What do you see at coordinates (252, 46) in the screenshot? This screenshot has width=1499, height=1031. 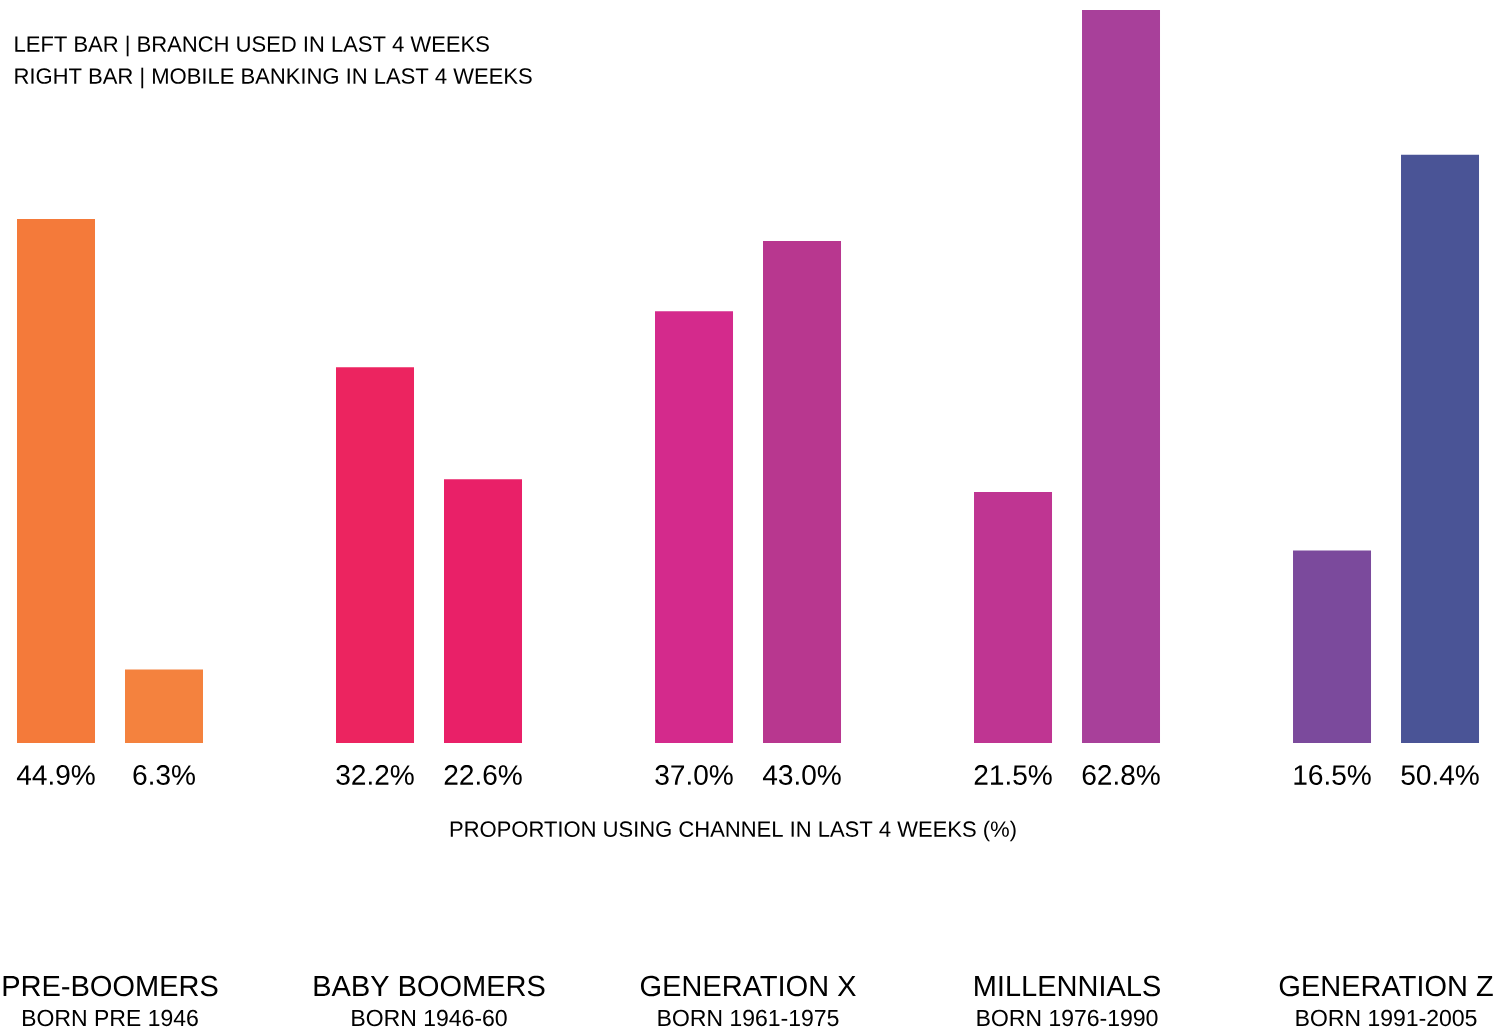 I see `annotation: LEFT BAR | BRANCH USED IN LAST 4 WEEKS` at bounding box center [252, 46].